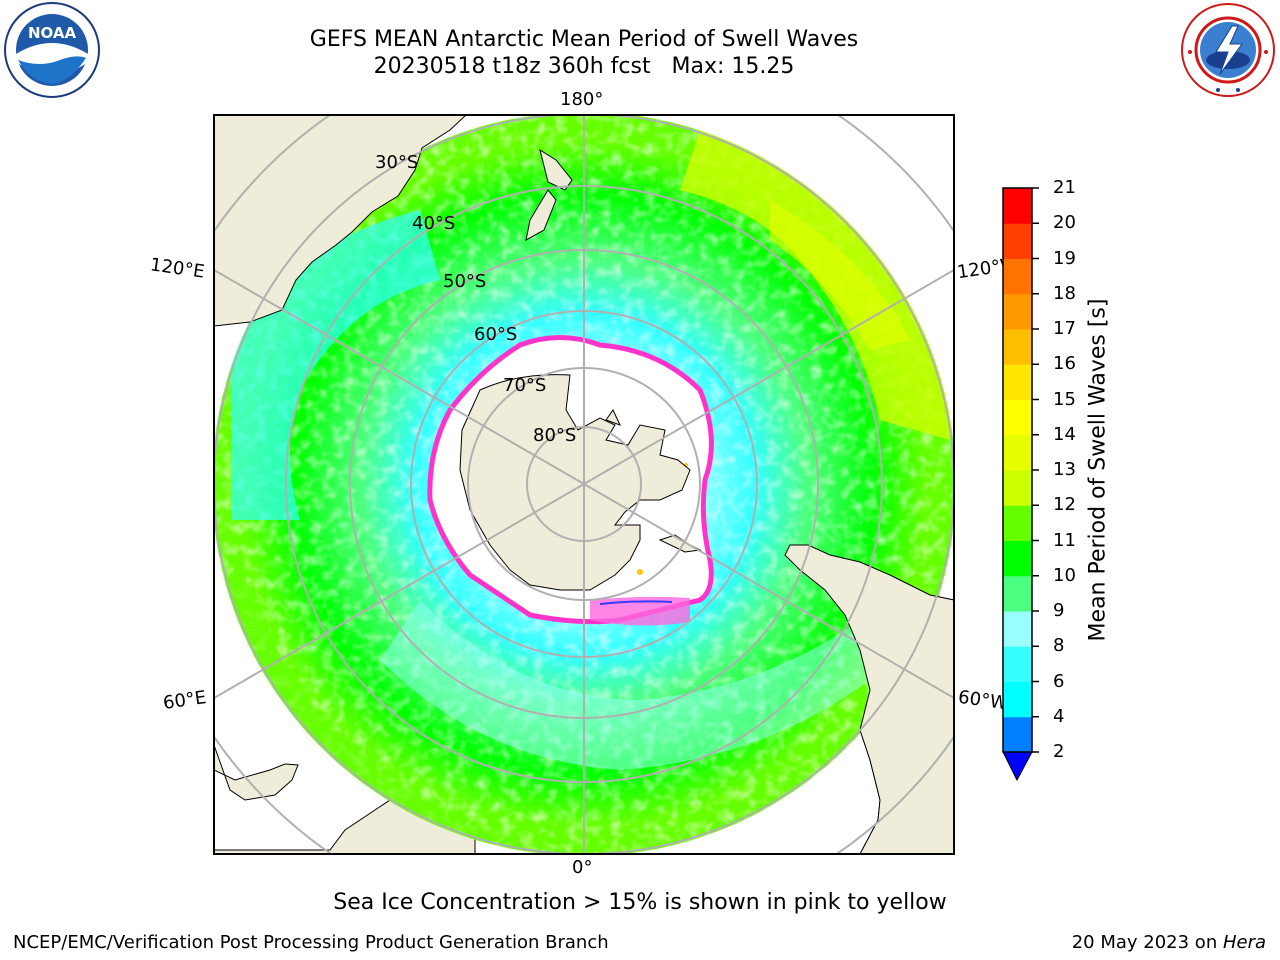 This screenshot has height=960, width=1280. I want to click on host-name: Hera, so click(1244, 942).